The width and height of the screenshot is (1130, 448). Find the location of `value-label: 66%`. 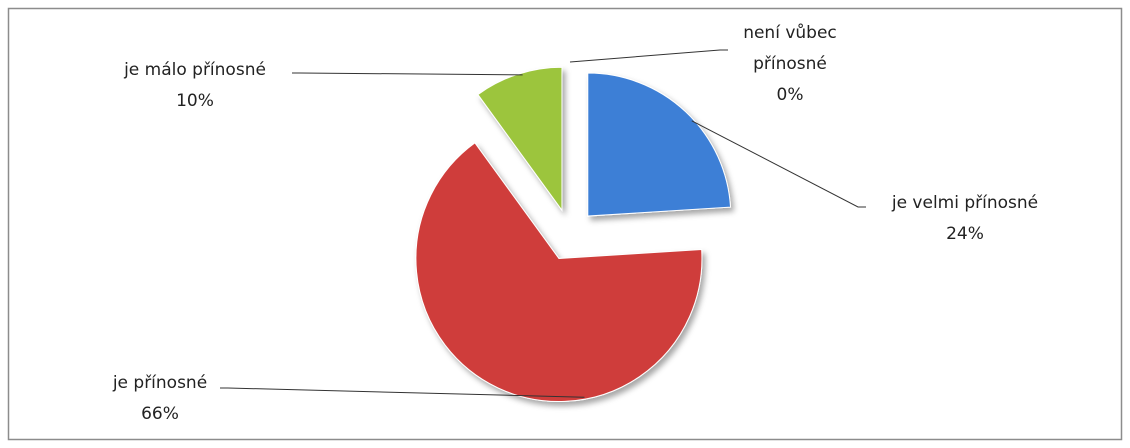

value-label: 66% is located at coordinates (160, 414).